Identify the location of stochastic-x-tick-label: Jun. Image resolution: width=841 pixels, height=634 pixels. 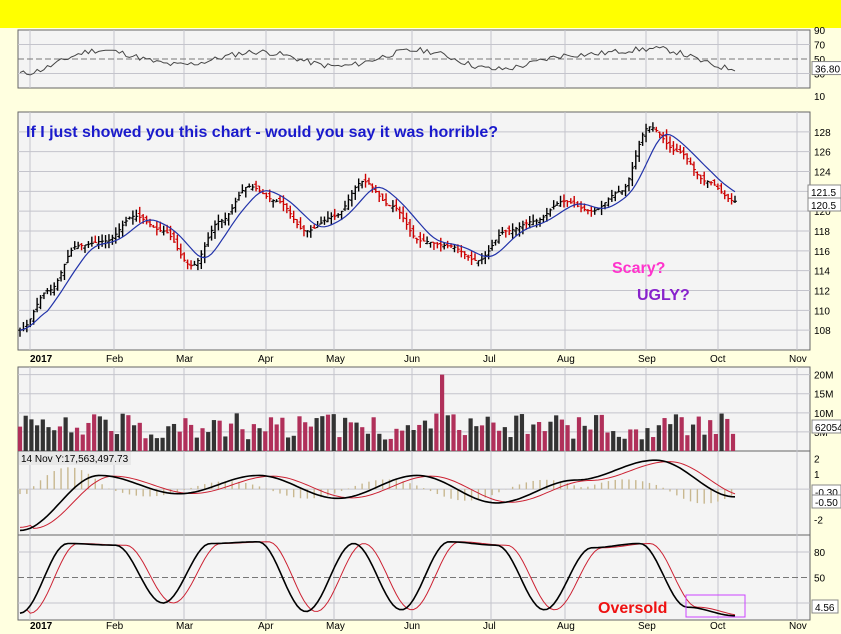
(412, 626).